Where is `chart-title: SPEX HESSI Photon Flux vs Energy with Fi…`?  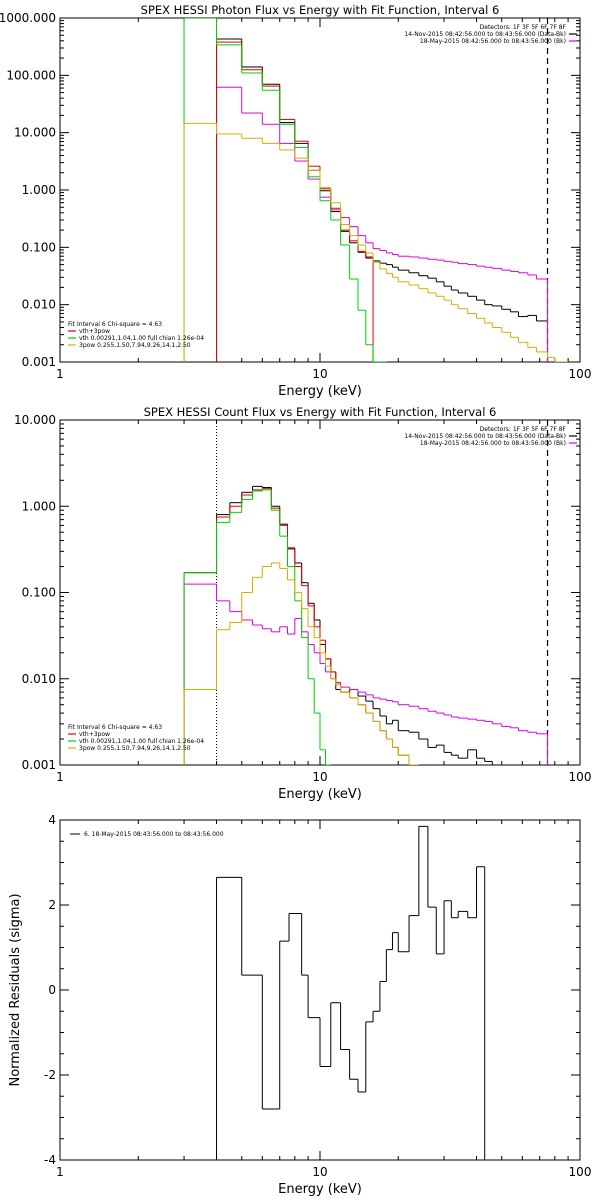 chart-title: SPEX HESSI Photon Flux vs Energy with Fi… is located at coordinates (320, 10).